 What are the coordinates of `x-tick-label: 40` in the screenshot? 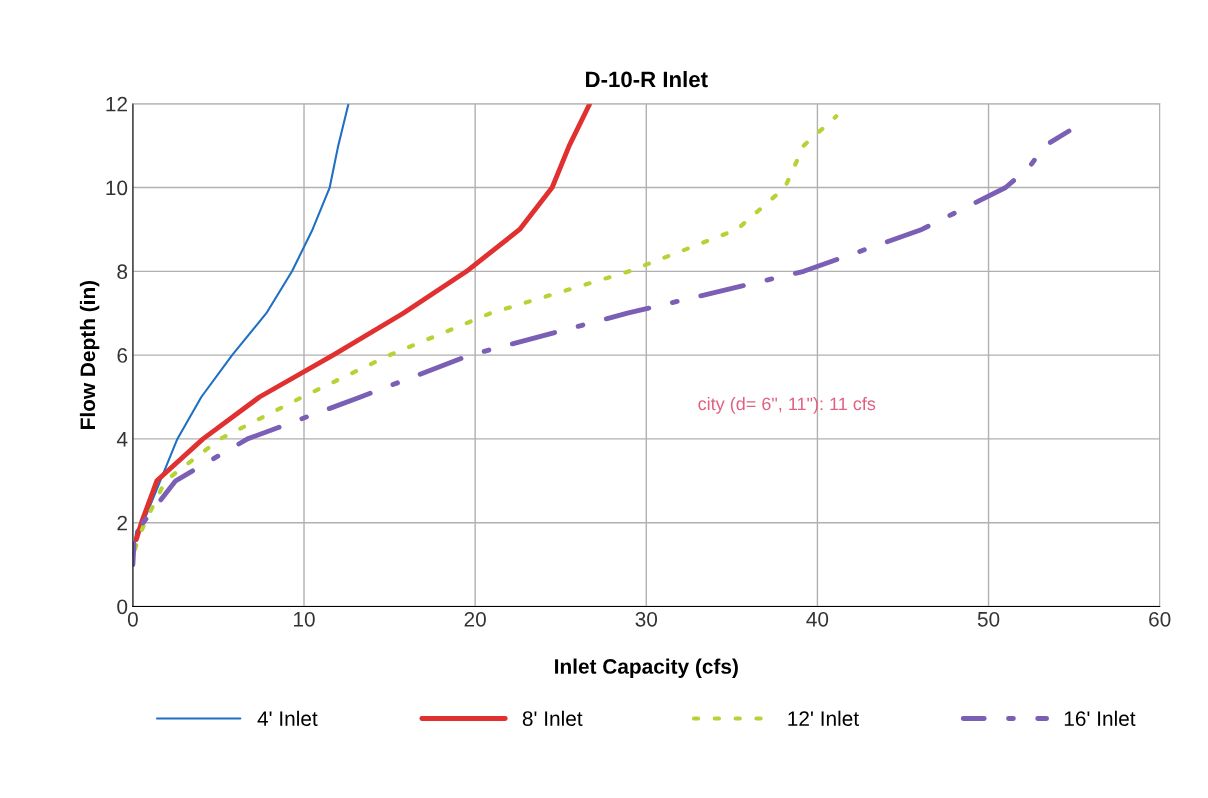 It's located at (817, 619).